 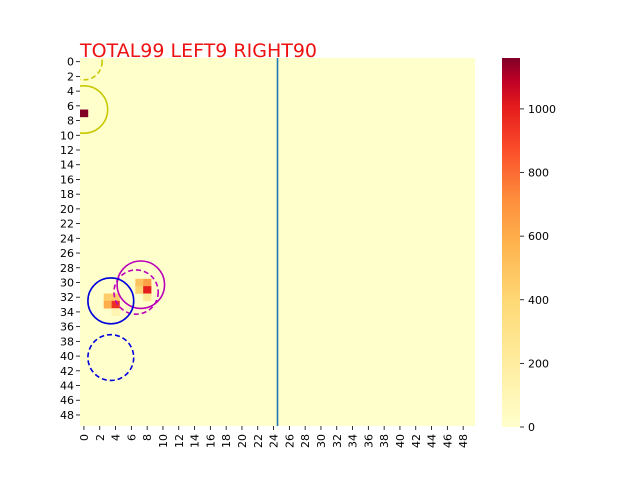 What do you see at coordinates (67, 165) in the screenshot?
I see `y-tick-label: 14` at bounding box center [67, 165].